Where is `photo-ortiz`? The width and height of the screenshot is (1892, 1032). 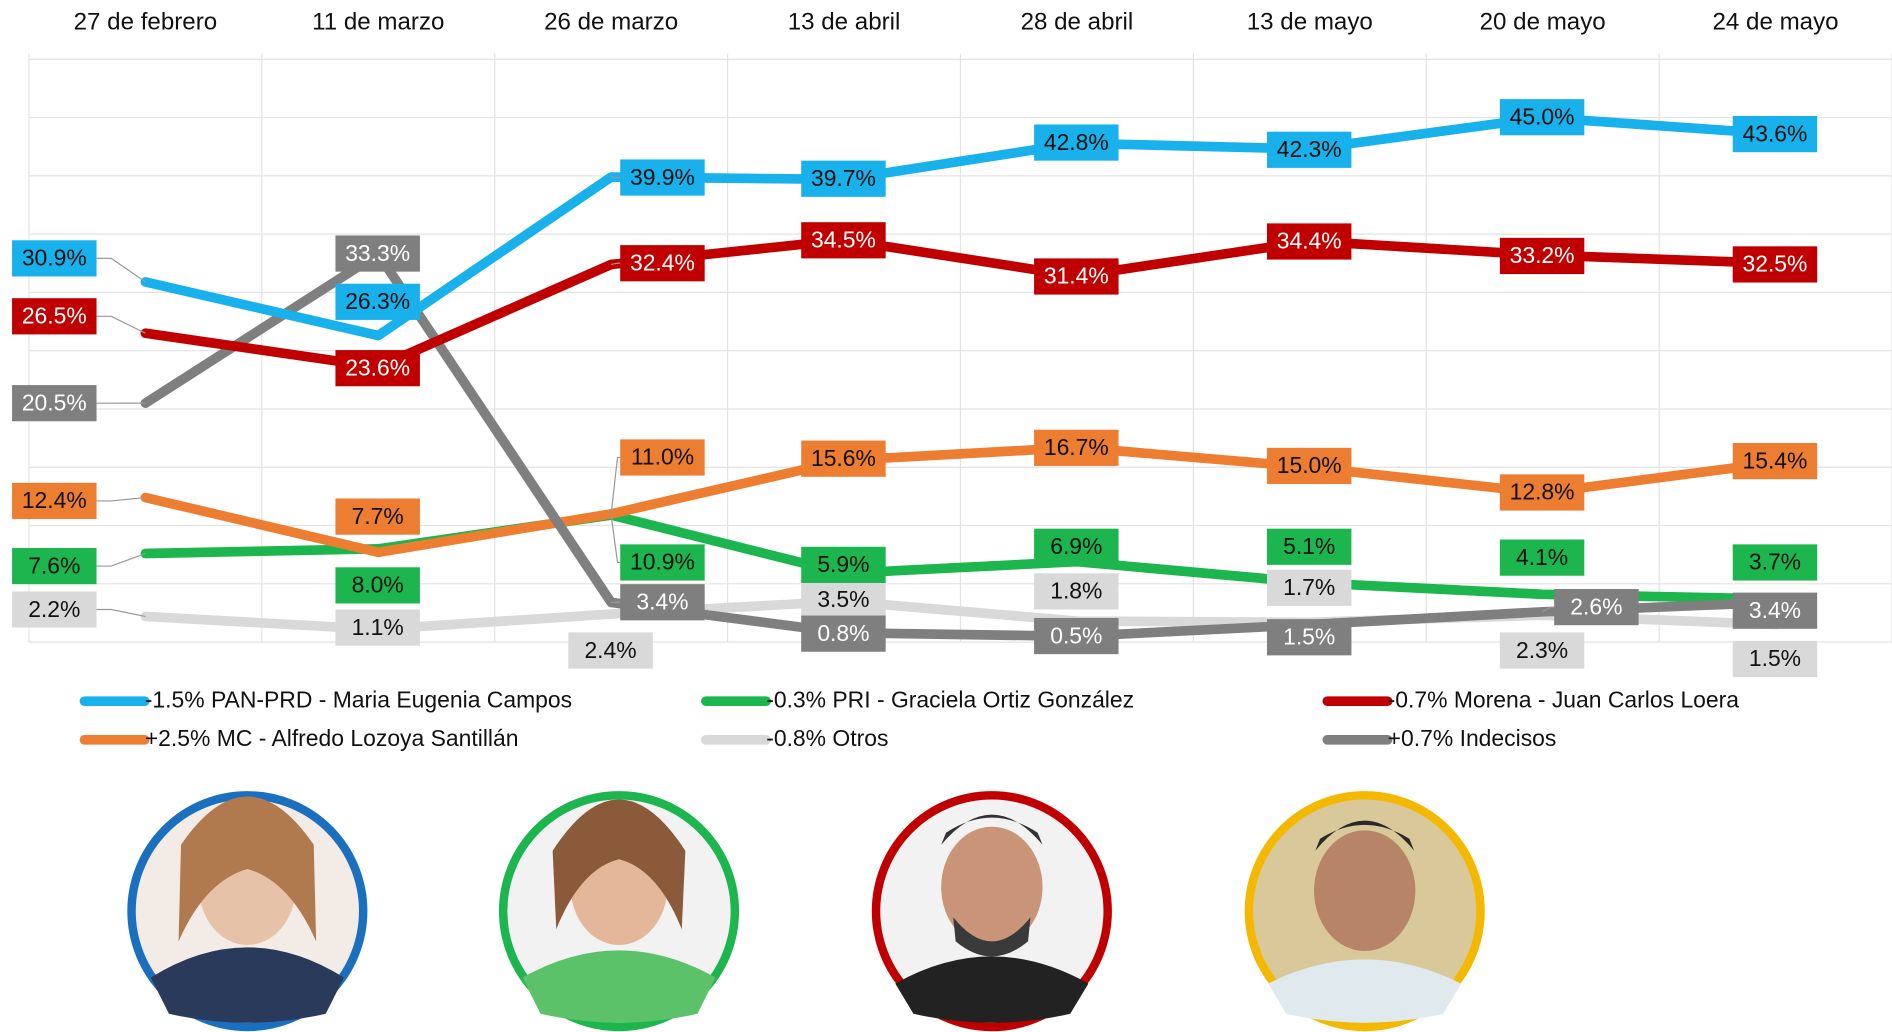
photo-ortiz is located at coordinates (619, 911).